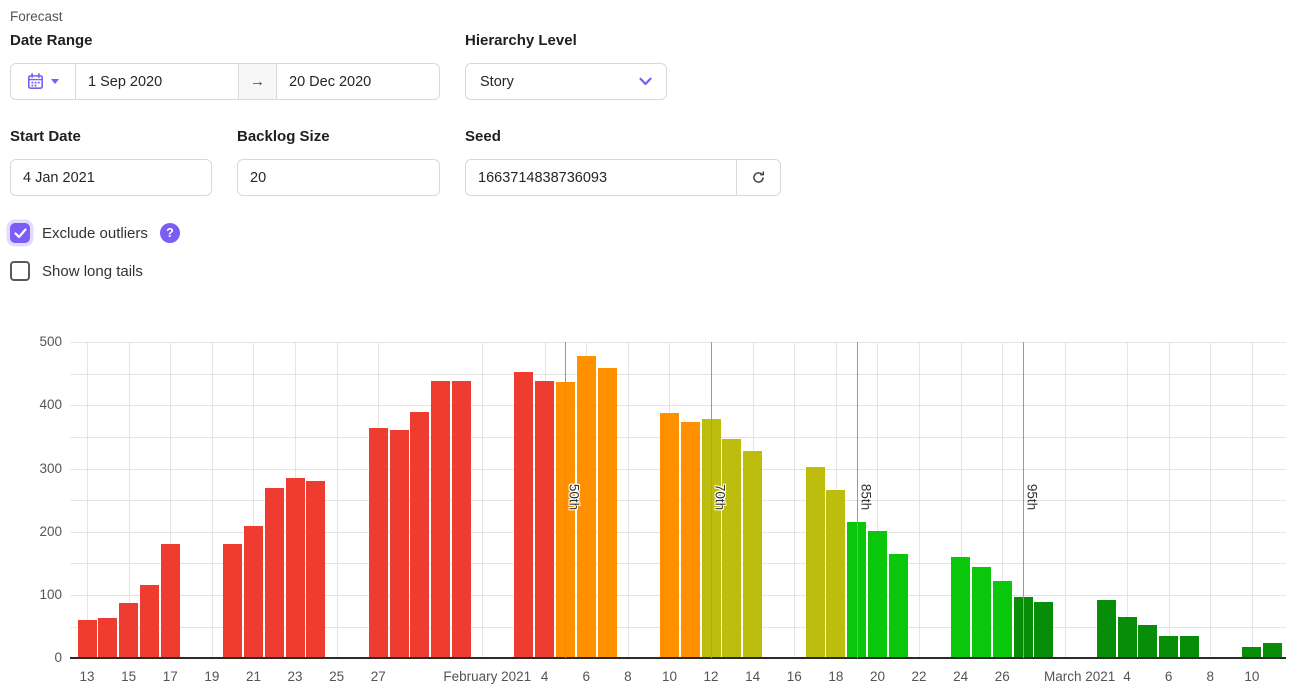  I want to click on x-tick-label: 14, so click(753, 677).